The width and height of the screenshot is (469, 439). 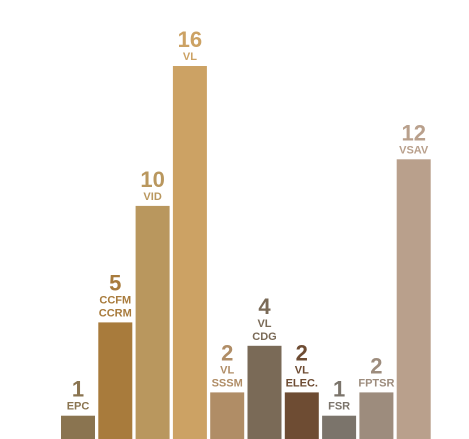 What do you see at coordinates (339, 407) in the screenshot?
I see `bar-category-label: FSR` at bounding box center [339, 407].